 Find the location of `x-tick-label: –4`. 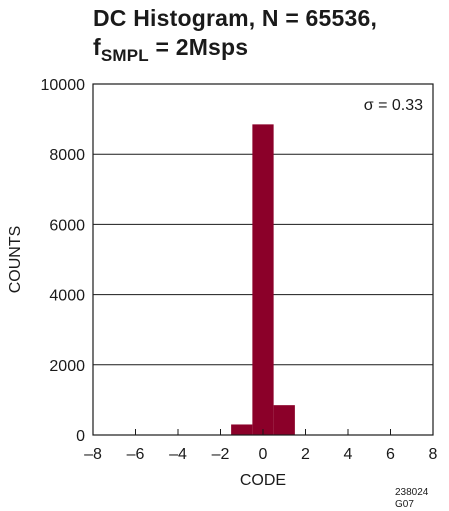

x-tick-label: –4 is located at coordinates (178, 454).